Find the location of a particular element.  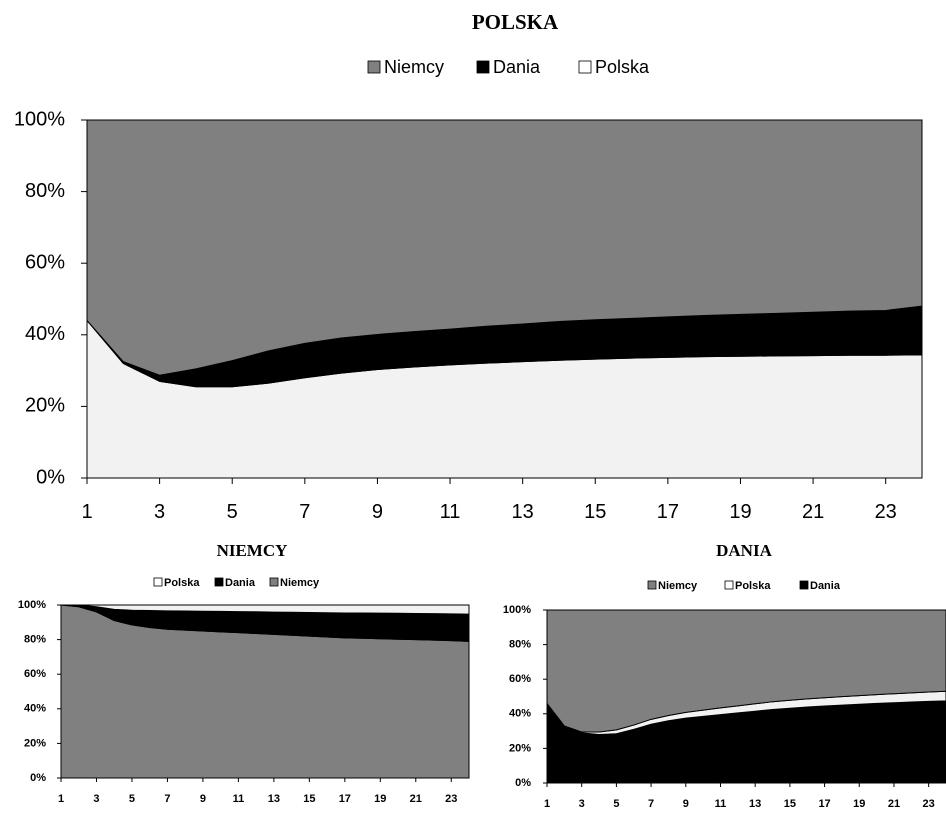

legend: Niemcy Polska Dania is located at coordinates (744, 586).